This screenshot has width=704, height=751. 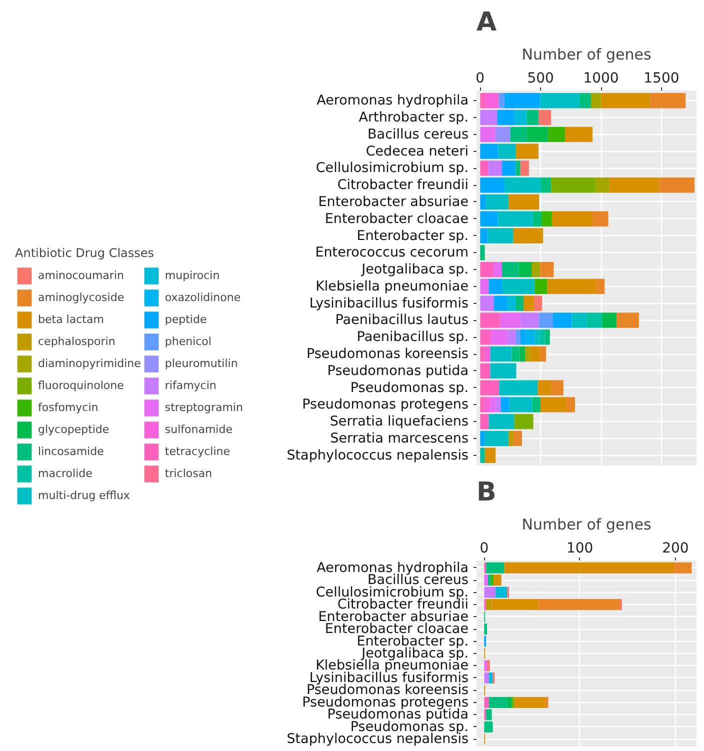 I want to click on y-tick-label: Aeromonas hydrophila, so click(x=392, y=100).